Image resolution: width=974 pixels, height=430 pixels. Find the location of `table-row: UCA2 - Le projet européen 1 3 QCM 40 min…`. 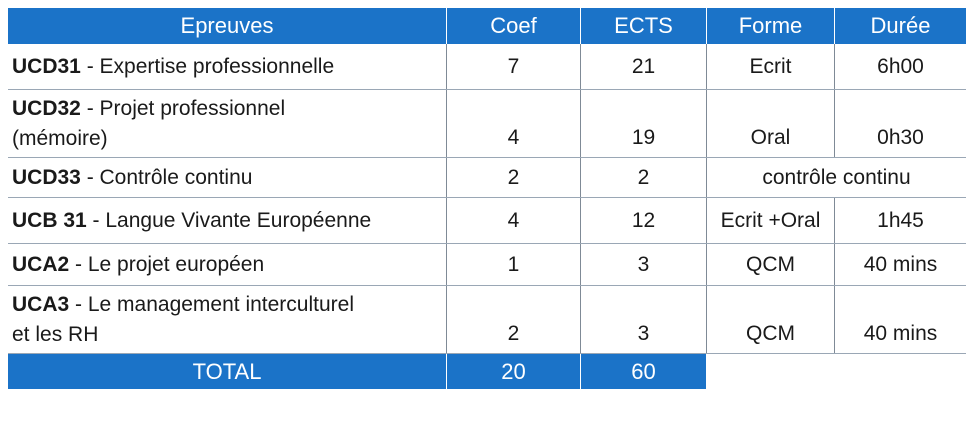

table-row: UCA2 - Le projet européen 1 3 QCM 40 min… is located at coordinates (487, 265).